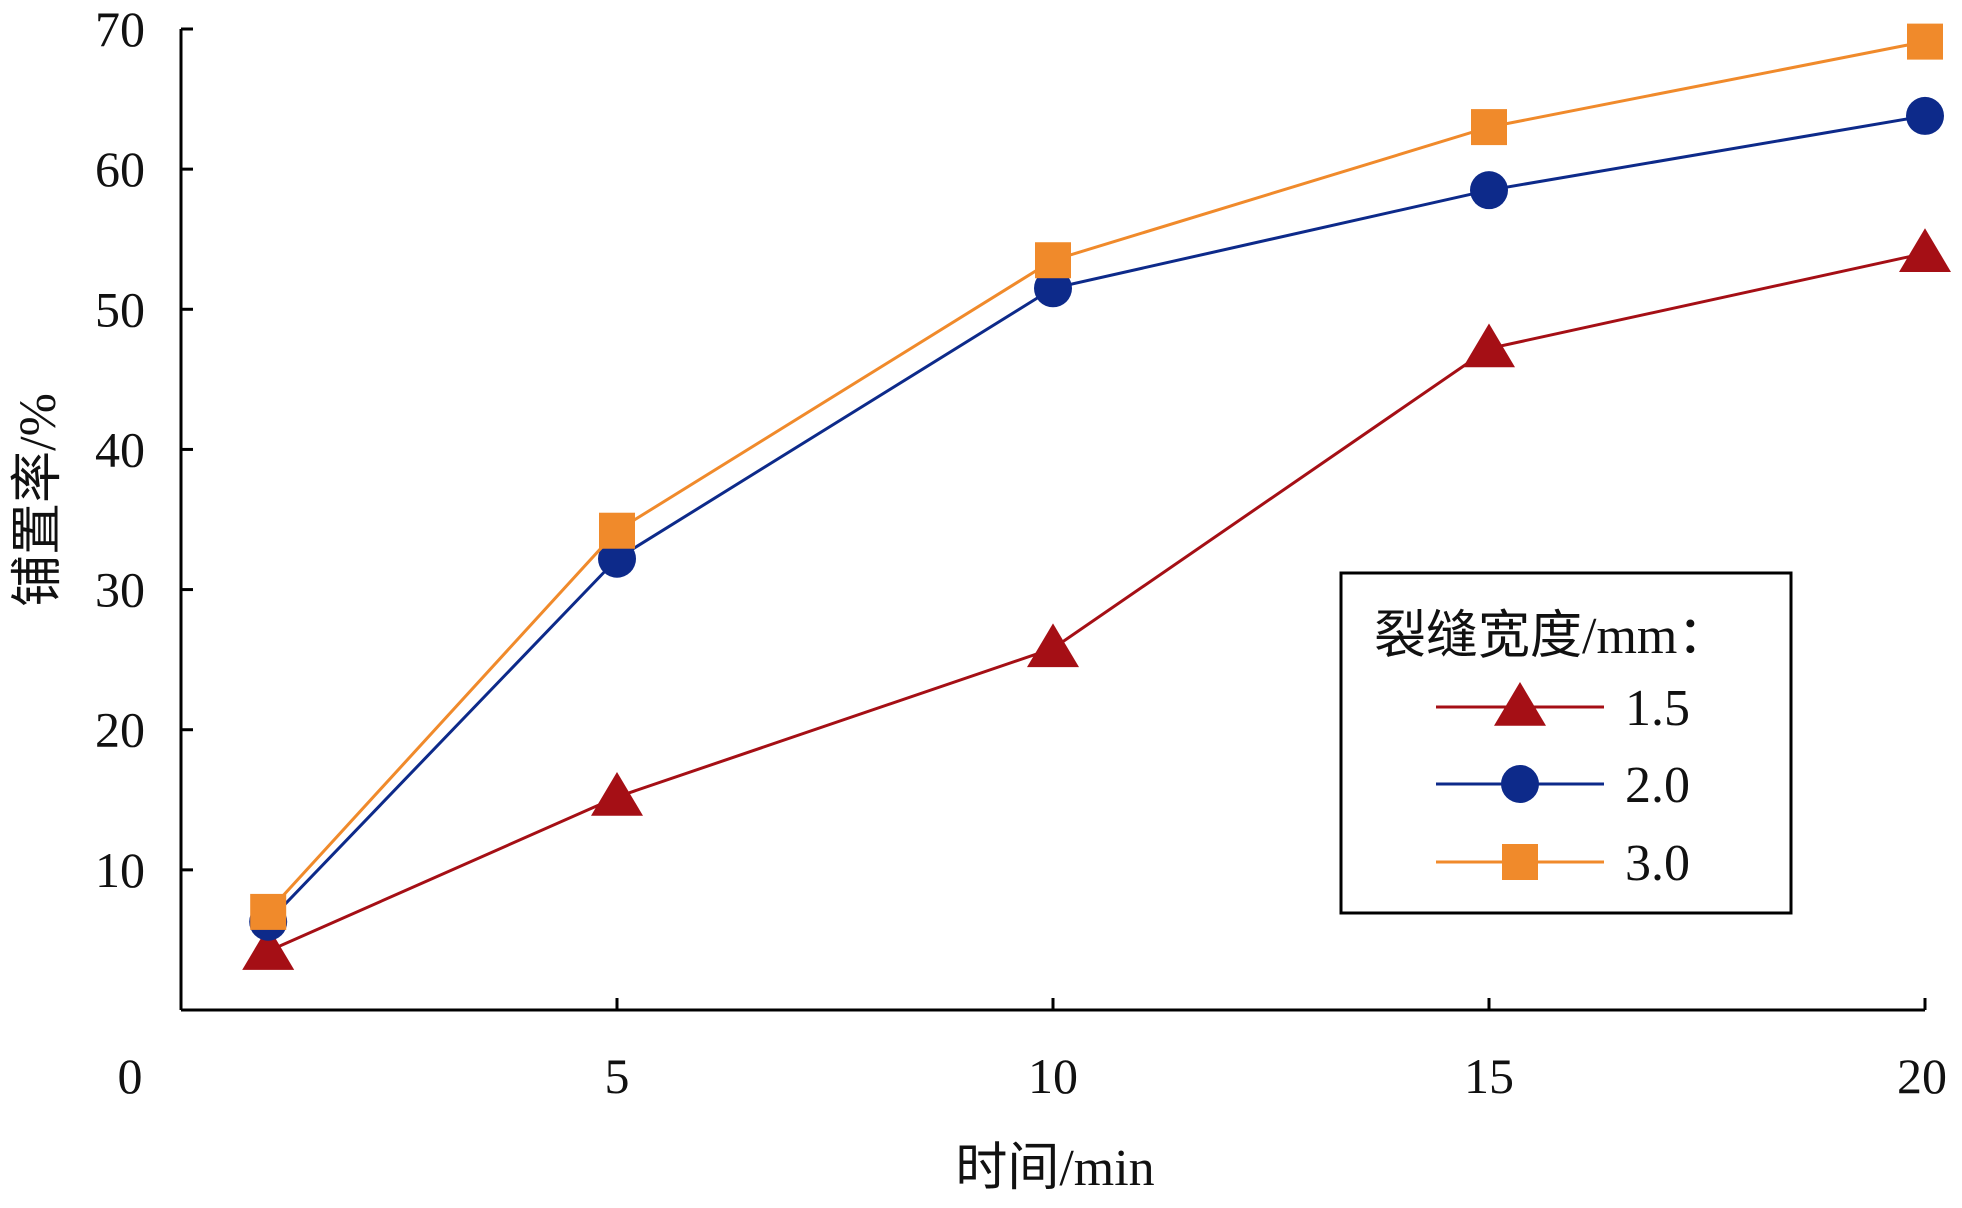 This screenshot has height=1208, width=1962. What do you see at coordinates (617, 1076) in the screenshot?
I see `x-tick-label: 5` at bounding box center [617, 1076].